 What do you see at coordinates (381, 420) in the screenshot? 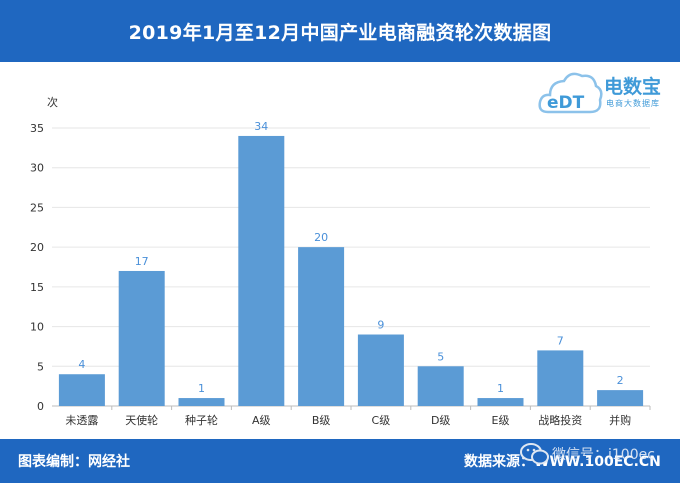
I see `x-tick-label: C级` at bounding box center [381, 420].